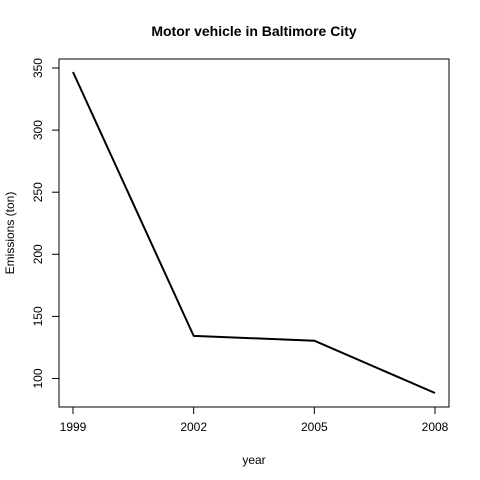 Image resolution: width=480 pixels, height=480 pixels. What do you see at coordinates (38, 68) in the screenshot?
I see `y-tick-label: 350` at bounding box center [38, 68].